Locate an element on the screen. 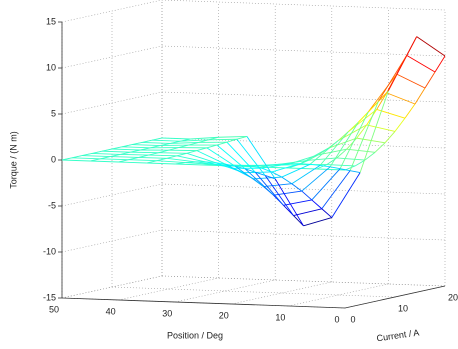  y-axis-label: Current / A is located at coordinates (398, 335).